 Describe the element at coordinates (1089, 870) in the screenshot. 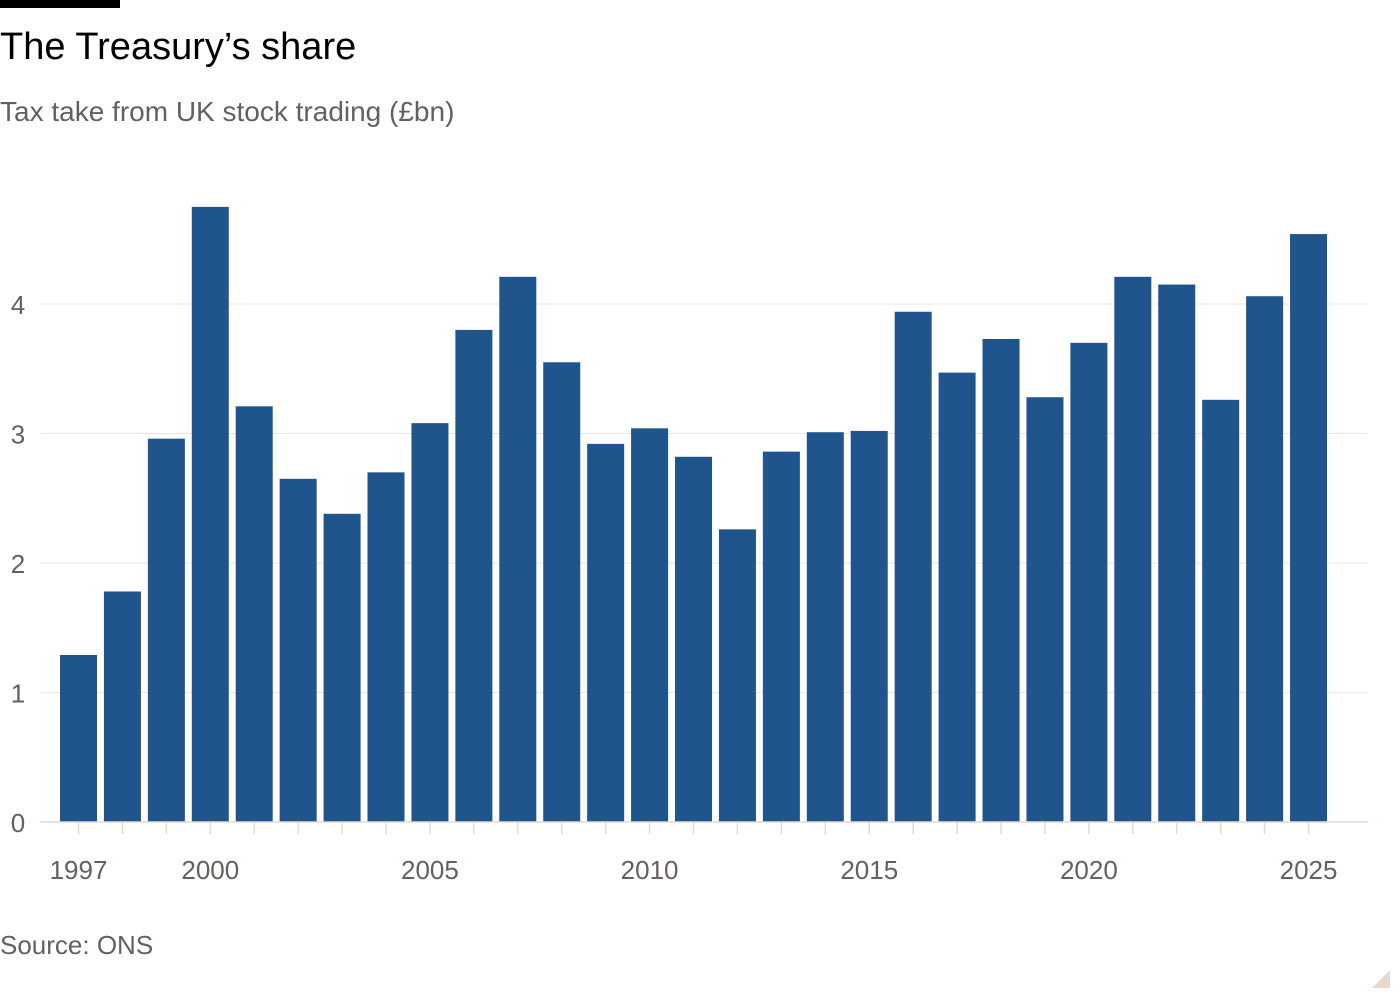

I see `x-tick-label: 2020` at that location.